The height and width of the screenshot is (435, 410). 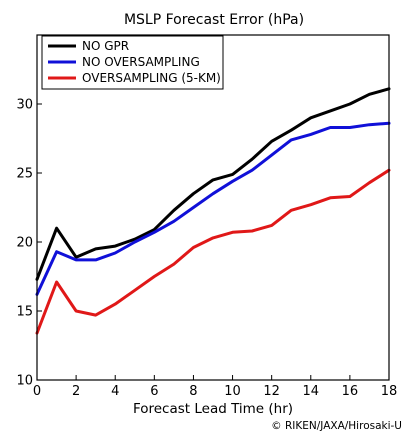 What do you see at coordinates (193, 391) in the screenshot?
I see `x-tick-label: 8` at bounding box center [193, 391].